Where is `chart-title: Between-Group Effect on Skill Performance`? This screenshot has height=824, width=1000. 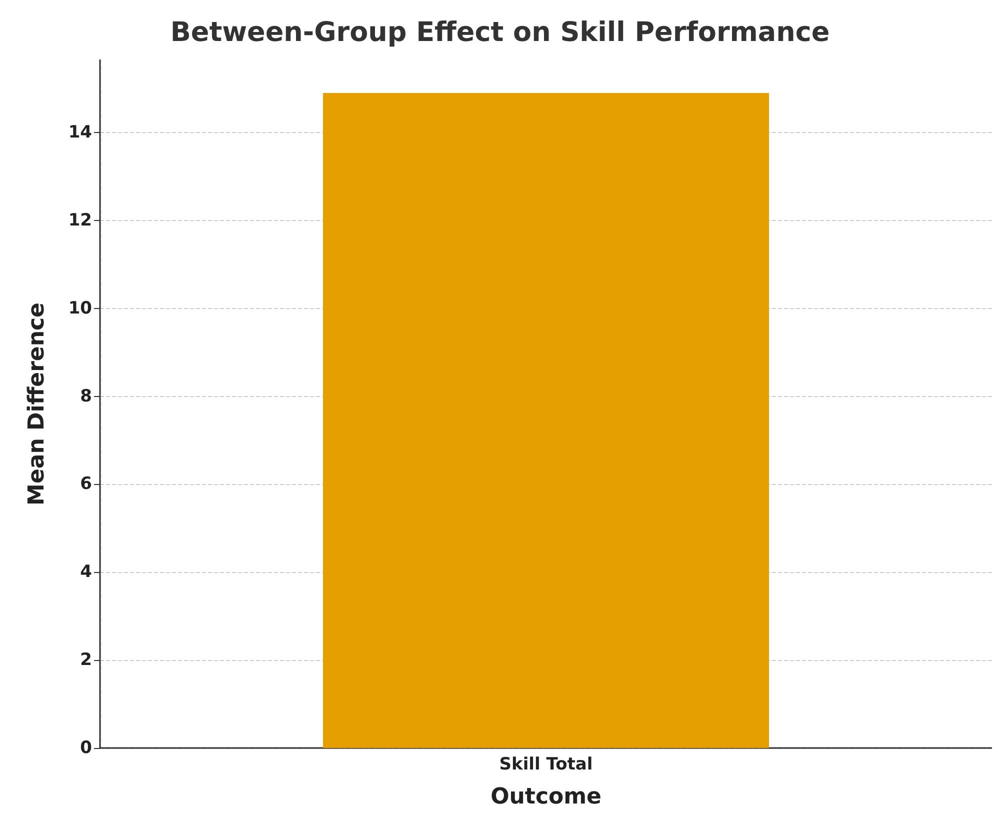 chart-title: Between-Group Effect on Skill Performance is located at coordinates (500, 32).